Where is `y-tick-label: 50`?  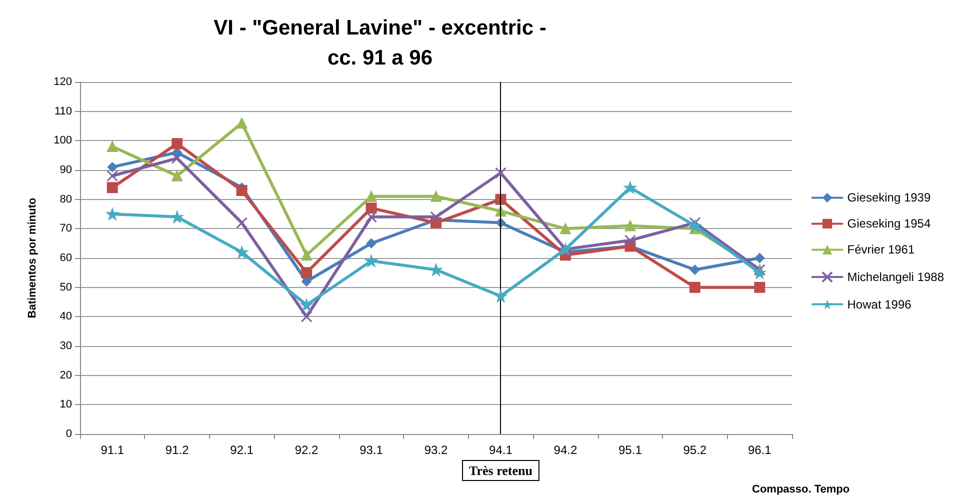 y-tick-label: 50 is located at coordinates (66, 287).